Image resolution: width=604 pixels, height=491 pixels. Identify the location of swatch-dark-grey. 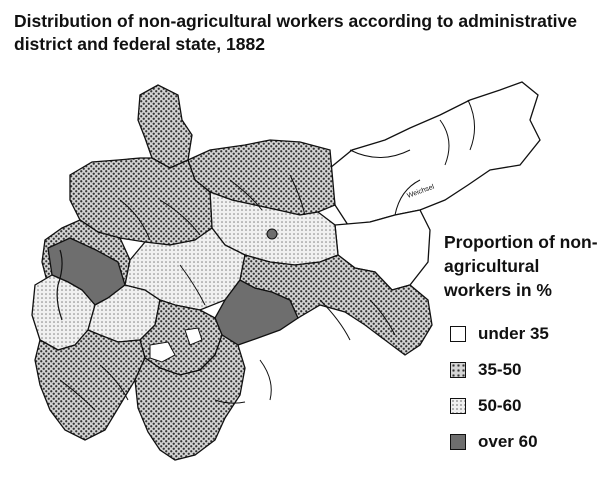
(458, 442).